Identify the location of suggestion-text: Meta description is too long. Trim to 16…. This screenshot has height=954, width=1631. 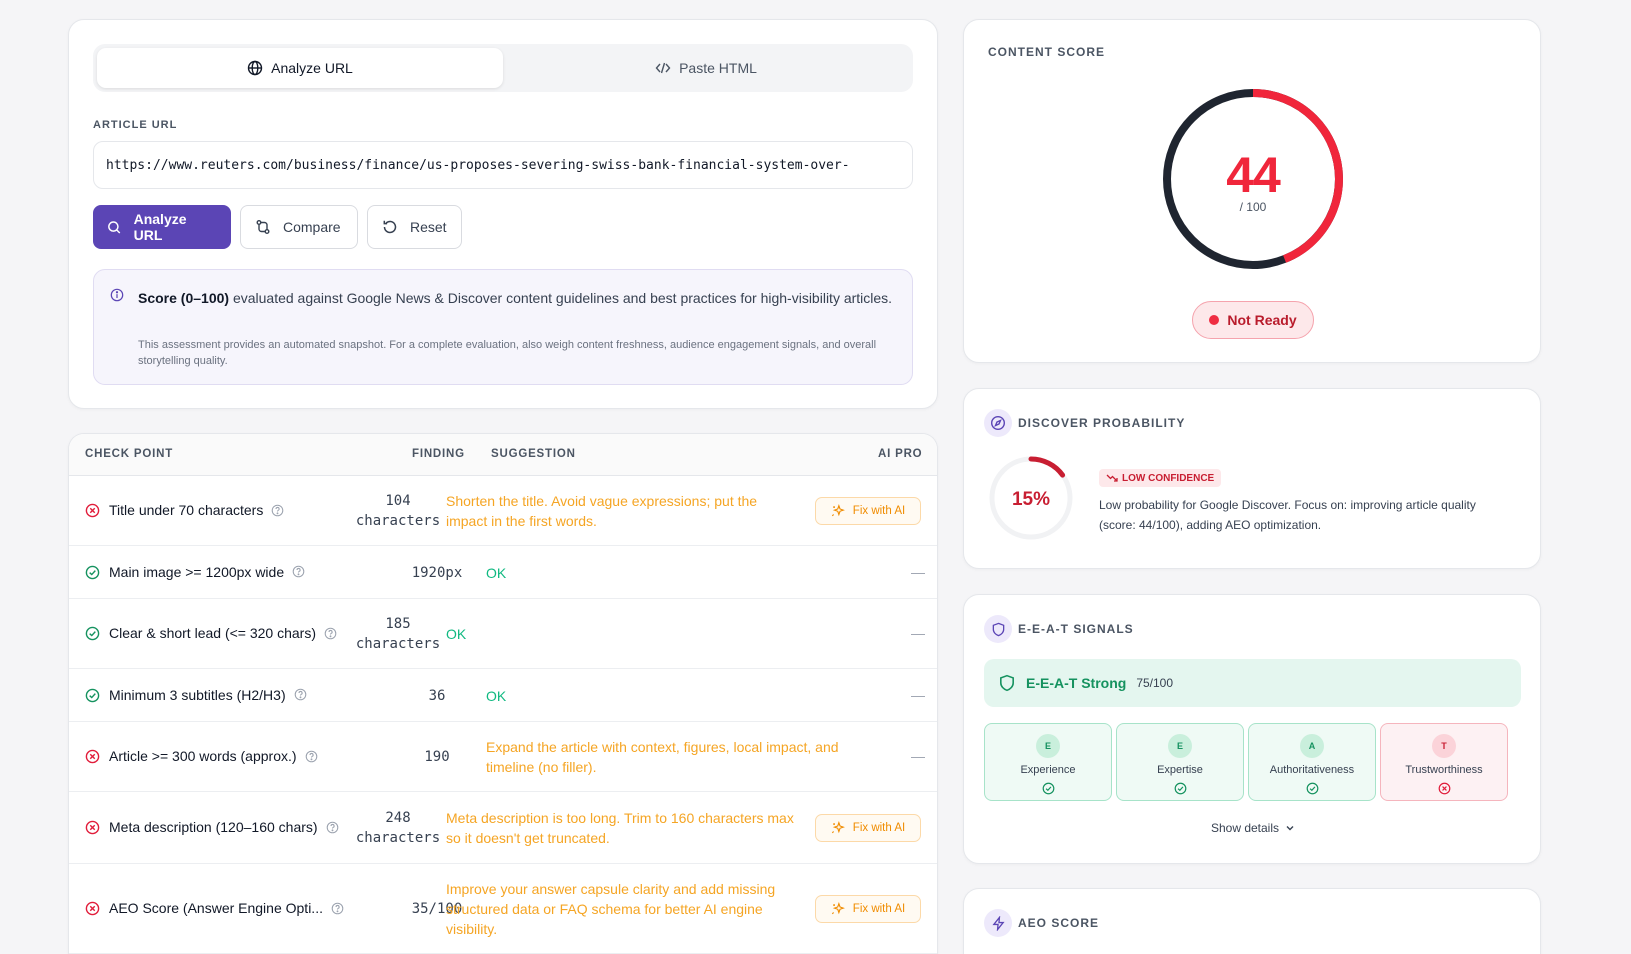
(620, 828).